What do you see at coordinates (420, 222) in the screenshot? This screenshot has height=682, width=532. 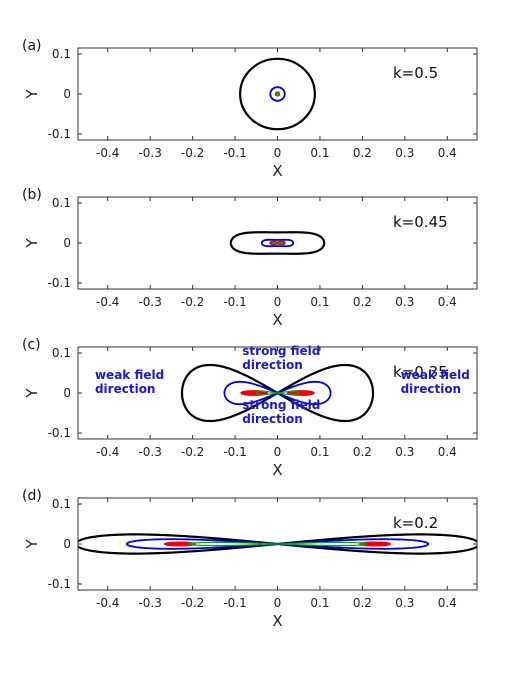 I see `k-value-label: k=0.45` at bounding box center [420, 222].